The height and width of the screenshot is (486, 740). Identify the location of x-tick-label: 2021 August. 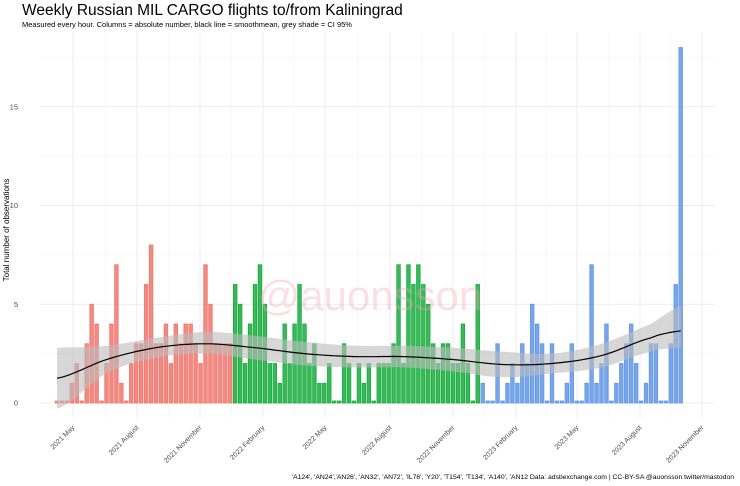
(124, 440).